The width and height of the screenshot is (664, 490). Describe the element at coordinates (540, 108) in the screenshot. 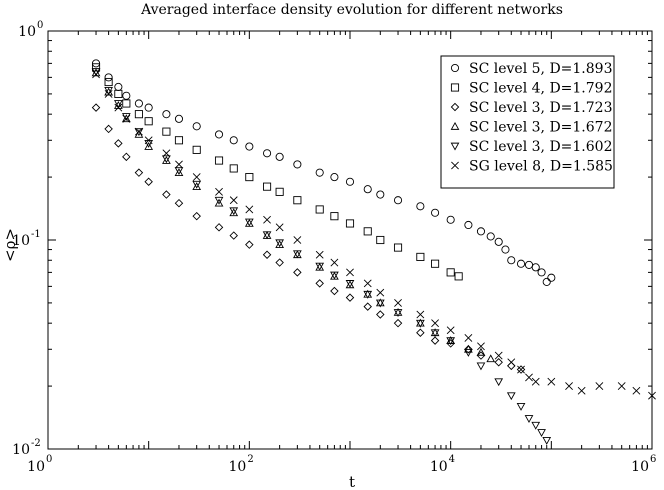

I see `legend-entry: SC level 3, D=1.723` at that location.